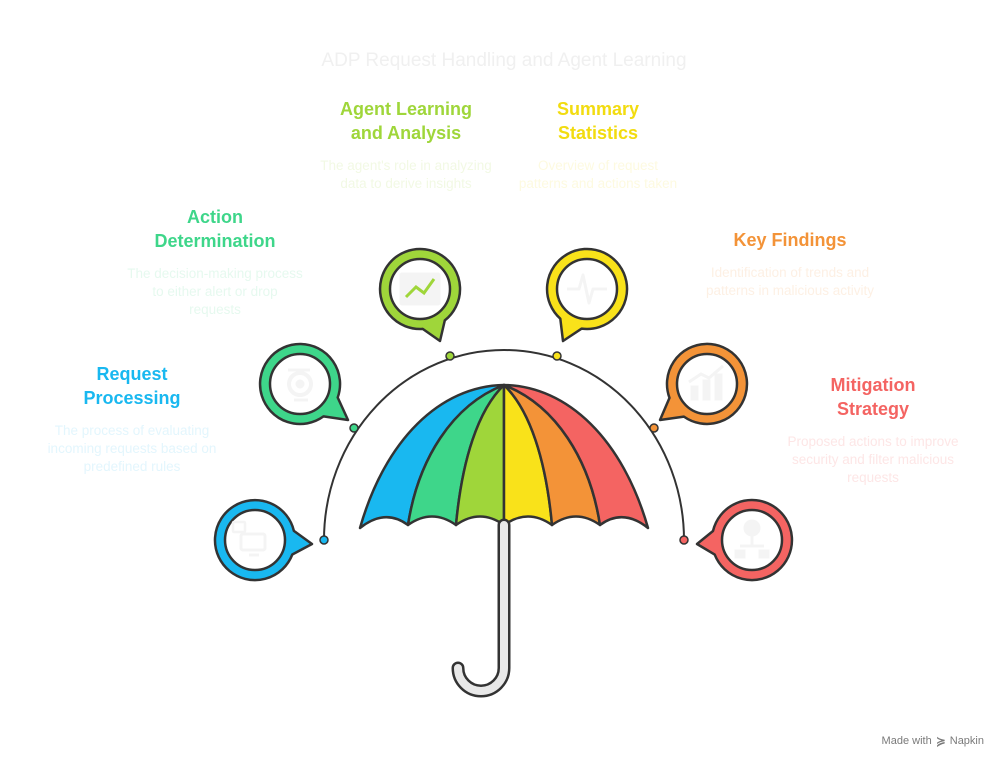  Describe the element at coordinates (450, 356) in the screenshot. I see `arc-dot-agent-learning` at that location.